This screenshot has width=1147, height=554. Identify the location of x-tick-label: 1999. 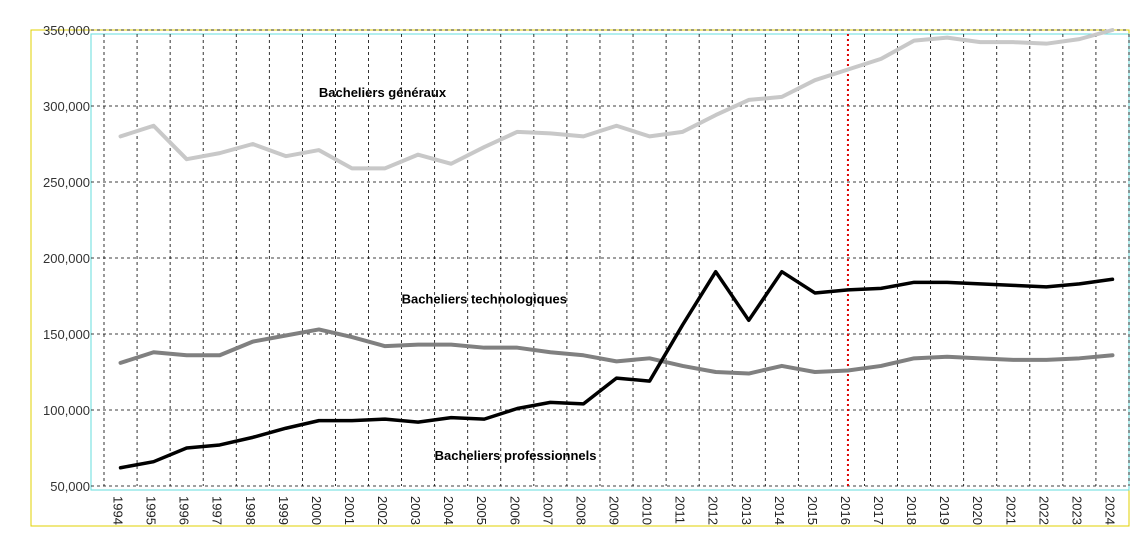
(283, 510).